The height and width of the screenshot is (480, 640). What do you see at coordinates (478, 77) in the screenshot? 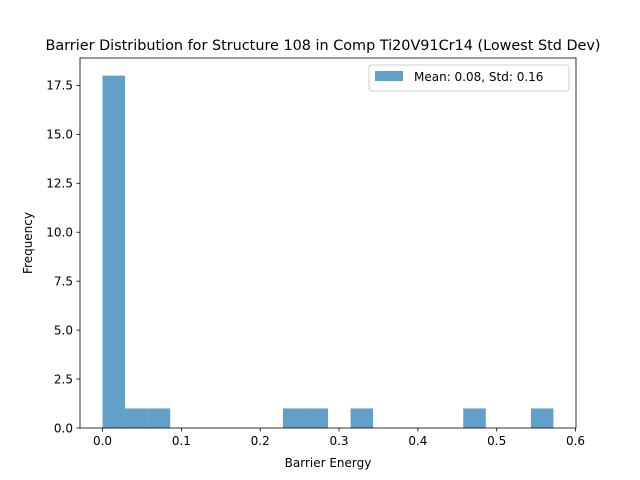
I see `legend-label: Mean: 0.08, Std: 0.16` at bounding box center [478, 77].